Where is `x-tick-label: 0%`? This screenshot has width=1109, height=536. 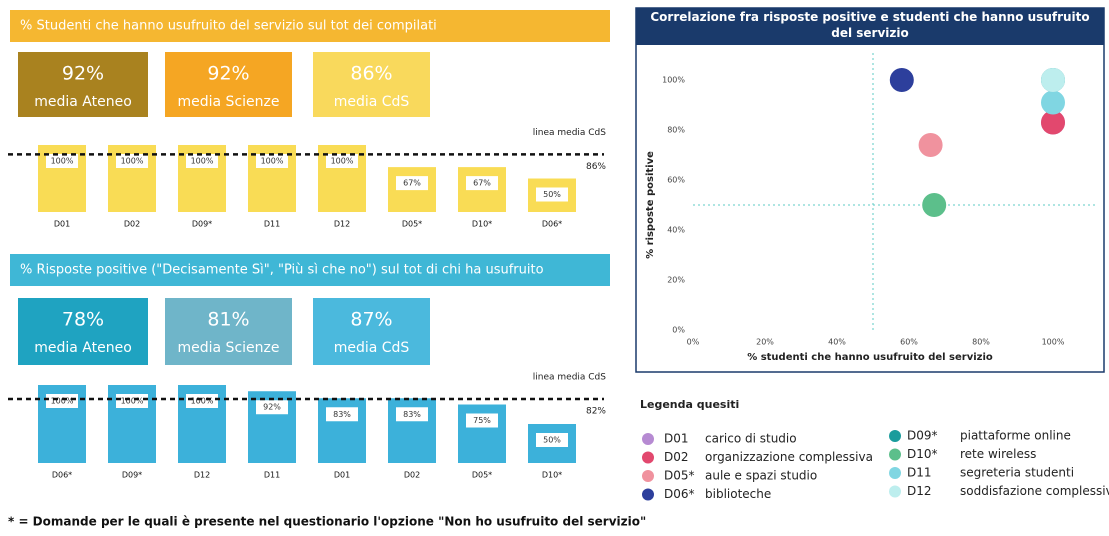
x-tick-label: 0% is located at coordinates (693, 342).